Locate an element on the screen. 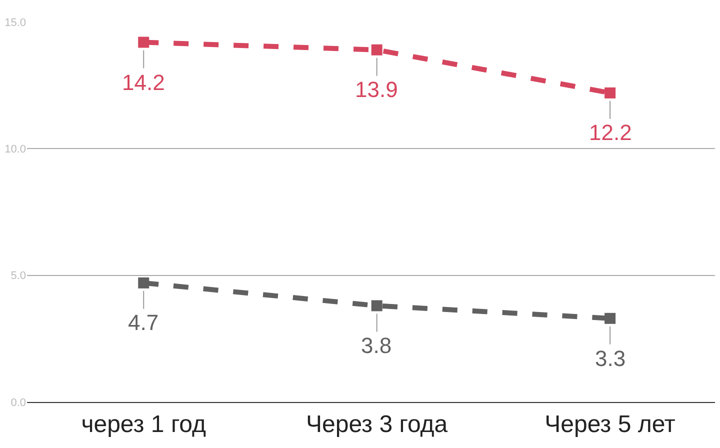 This screenshot has width=720, height=448. x-tick-label: Через 3 года is located at coordinates (377, 424).